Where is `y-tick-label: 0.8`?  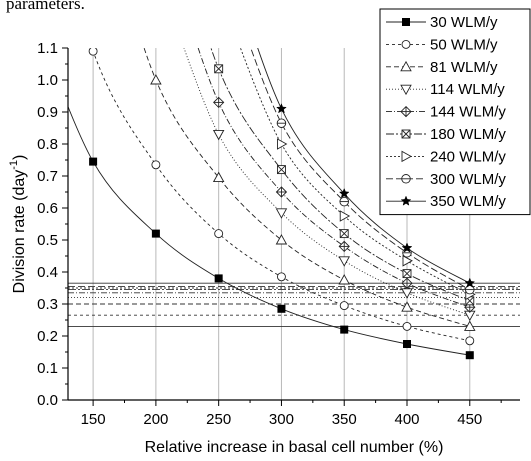
y-tick-label: 0.8 is located at coordinates (47, 144).